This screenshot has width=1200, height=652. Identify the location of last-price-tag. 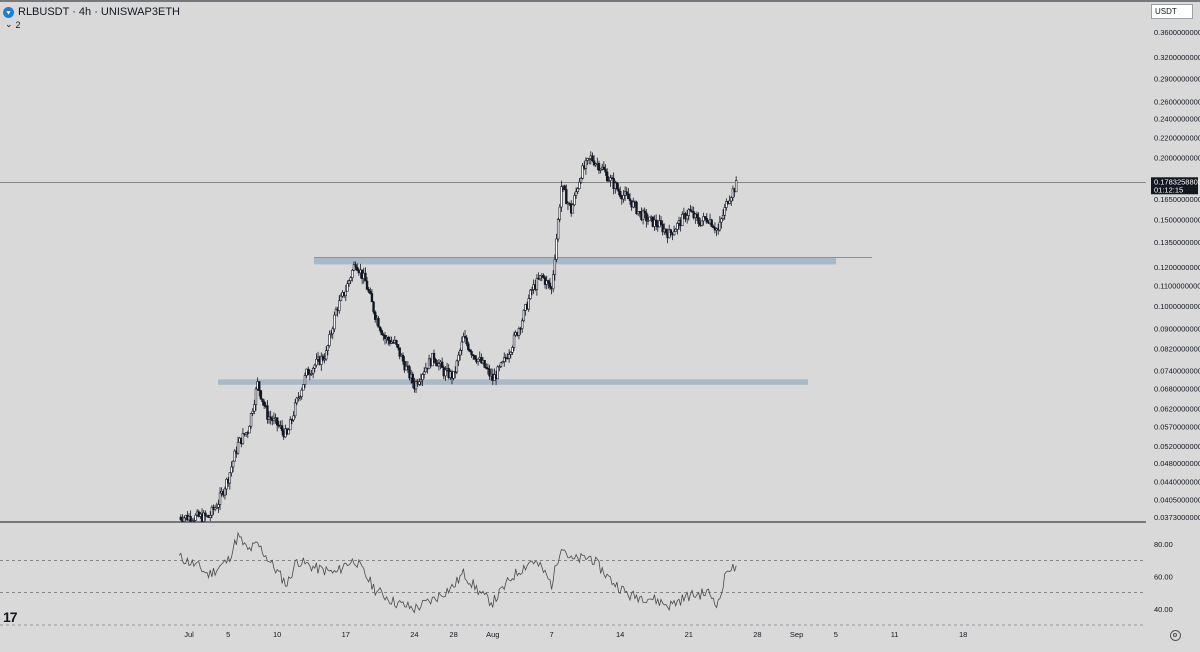
(1174, 186).